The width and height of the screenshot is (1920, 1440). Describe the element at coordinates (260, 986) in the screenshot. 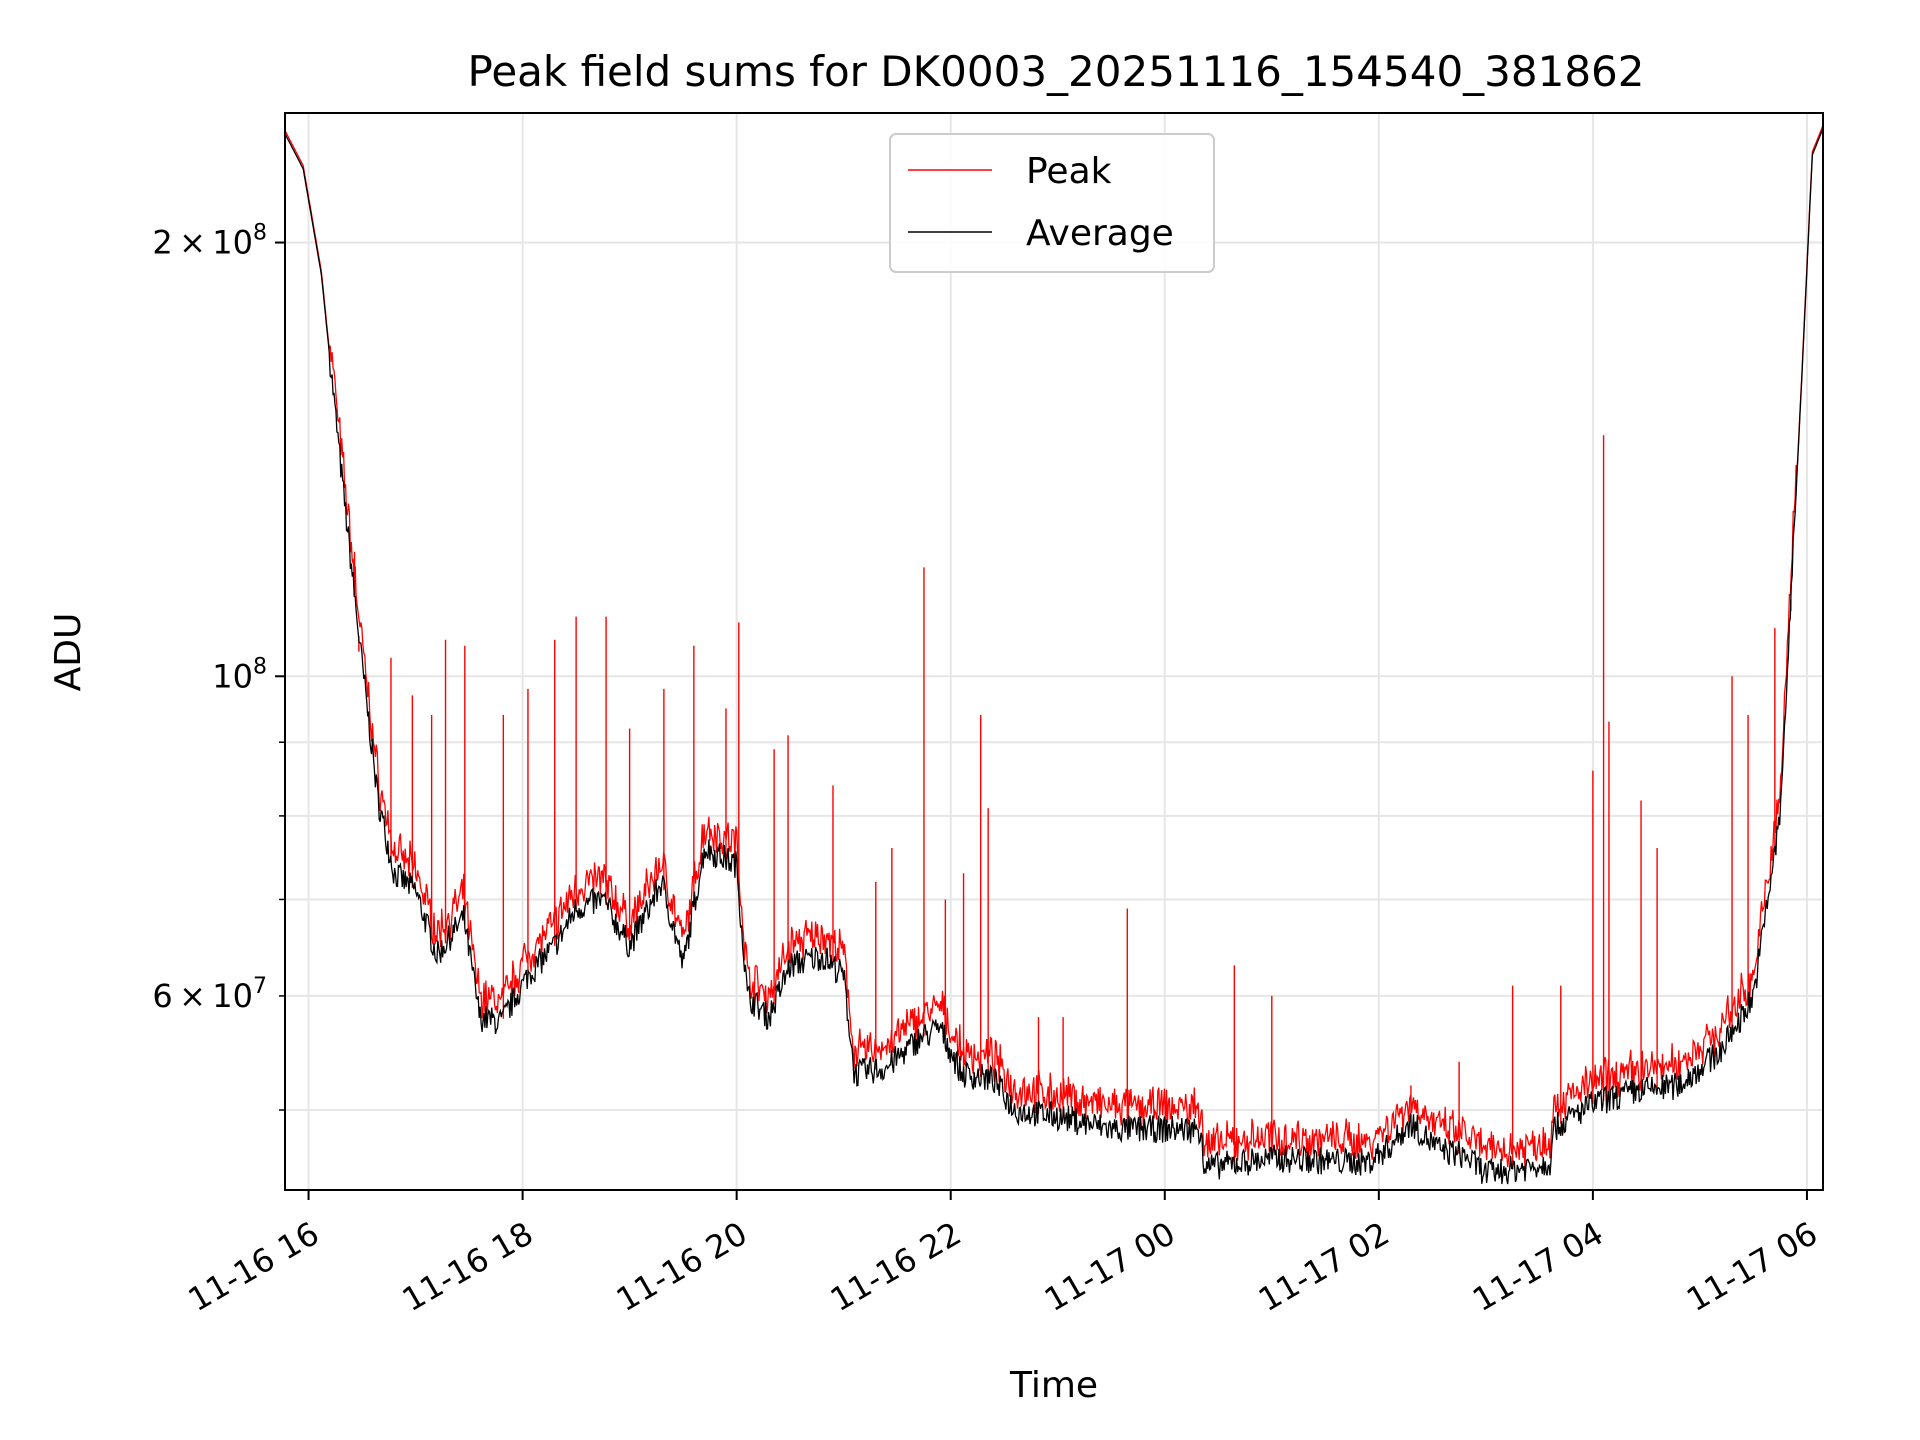

I see `y-tick-exponent: 7` at that location.